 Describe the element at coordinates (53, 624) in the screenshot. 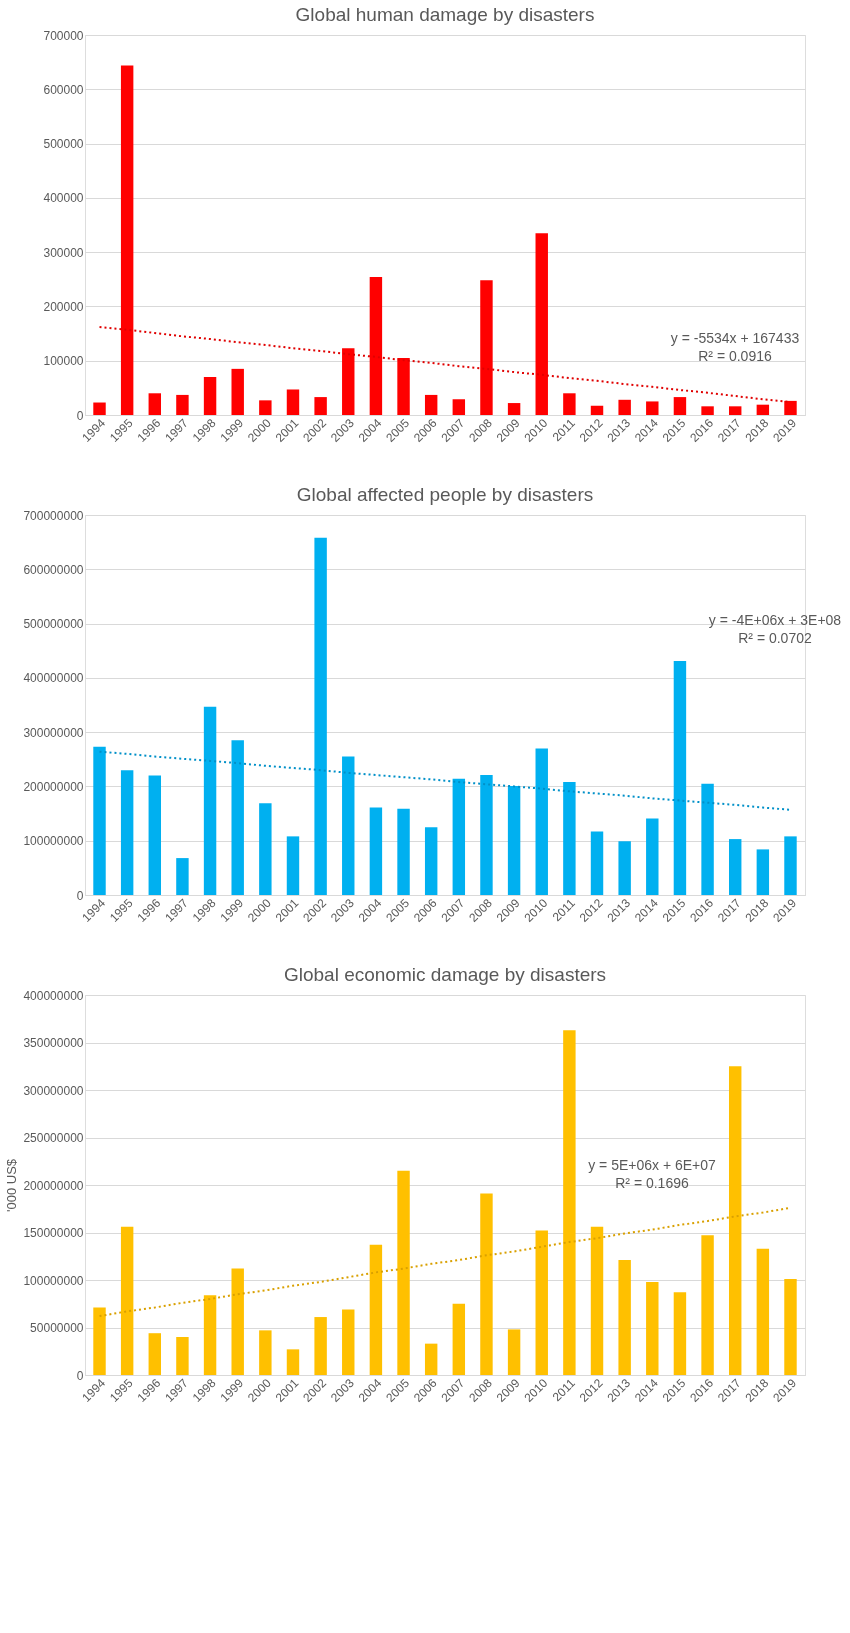

I see `y-tick-label: 500000000` at that location.